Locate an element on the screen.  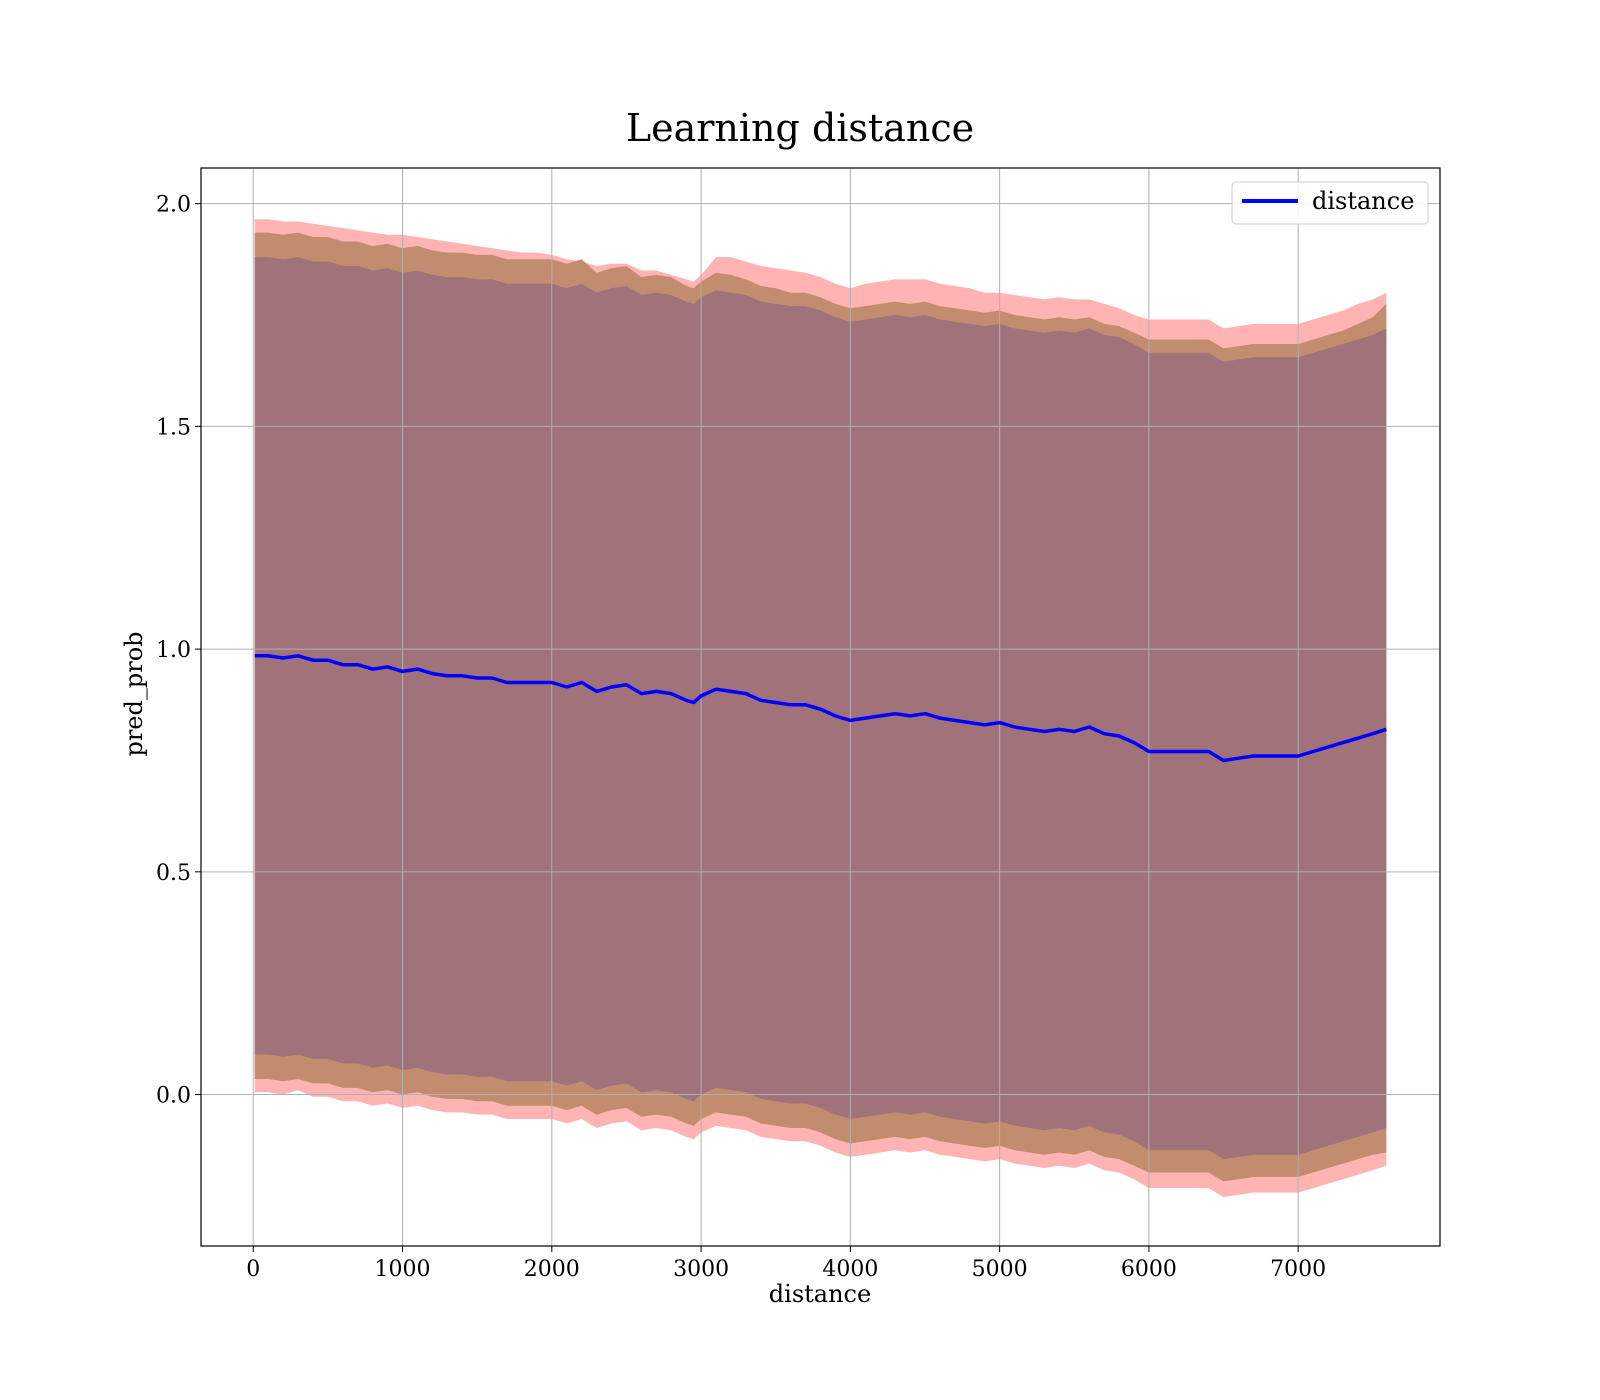
y-axis-label: pred_prob is located at coordinates (134, 693).